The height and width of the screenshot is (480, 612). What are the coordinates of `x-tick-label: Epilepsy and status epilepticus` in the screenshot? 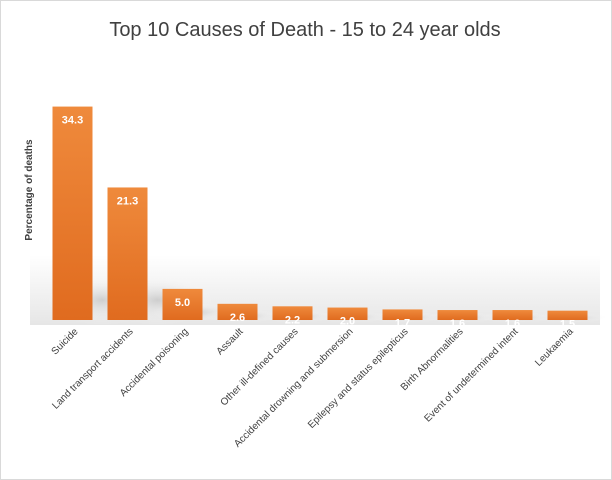 It's located at (358, 378).